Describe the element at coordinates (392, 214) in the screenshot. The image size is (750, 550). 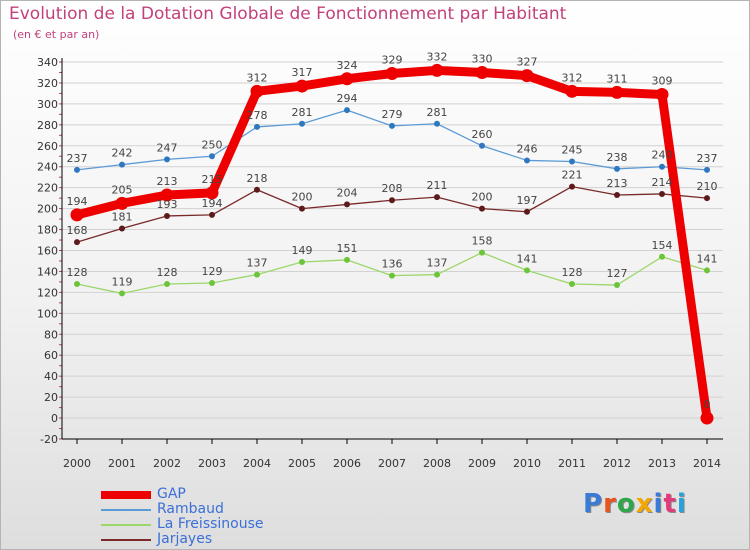
I see `series-jarjayes` at that location.